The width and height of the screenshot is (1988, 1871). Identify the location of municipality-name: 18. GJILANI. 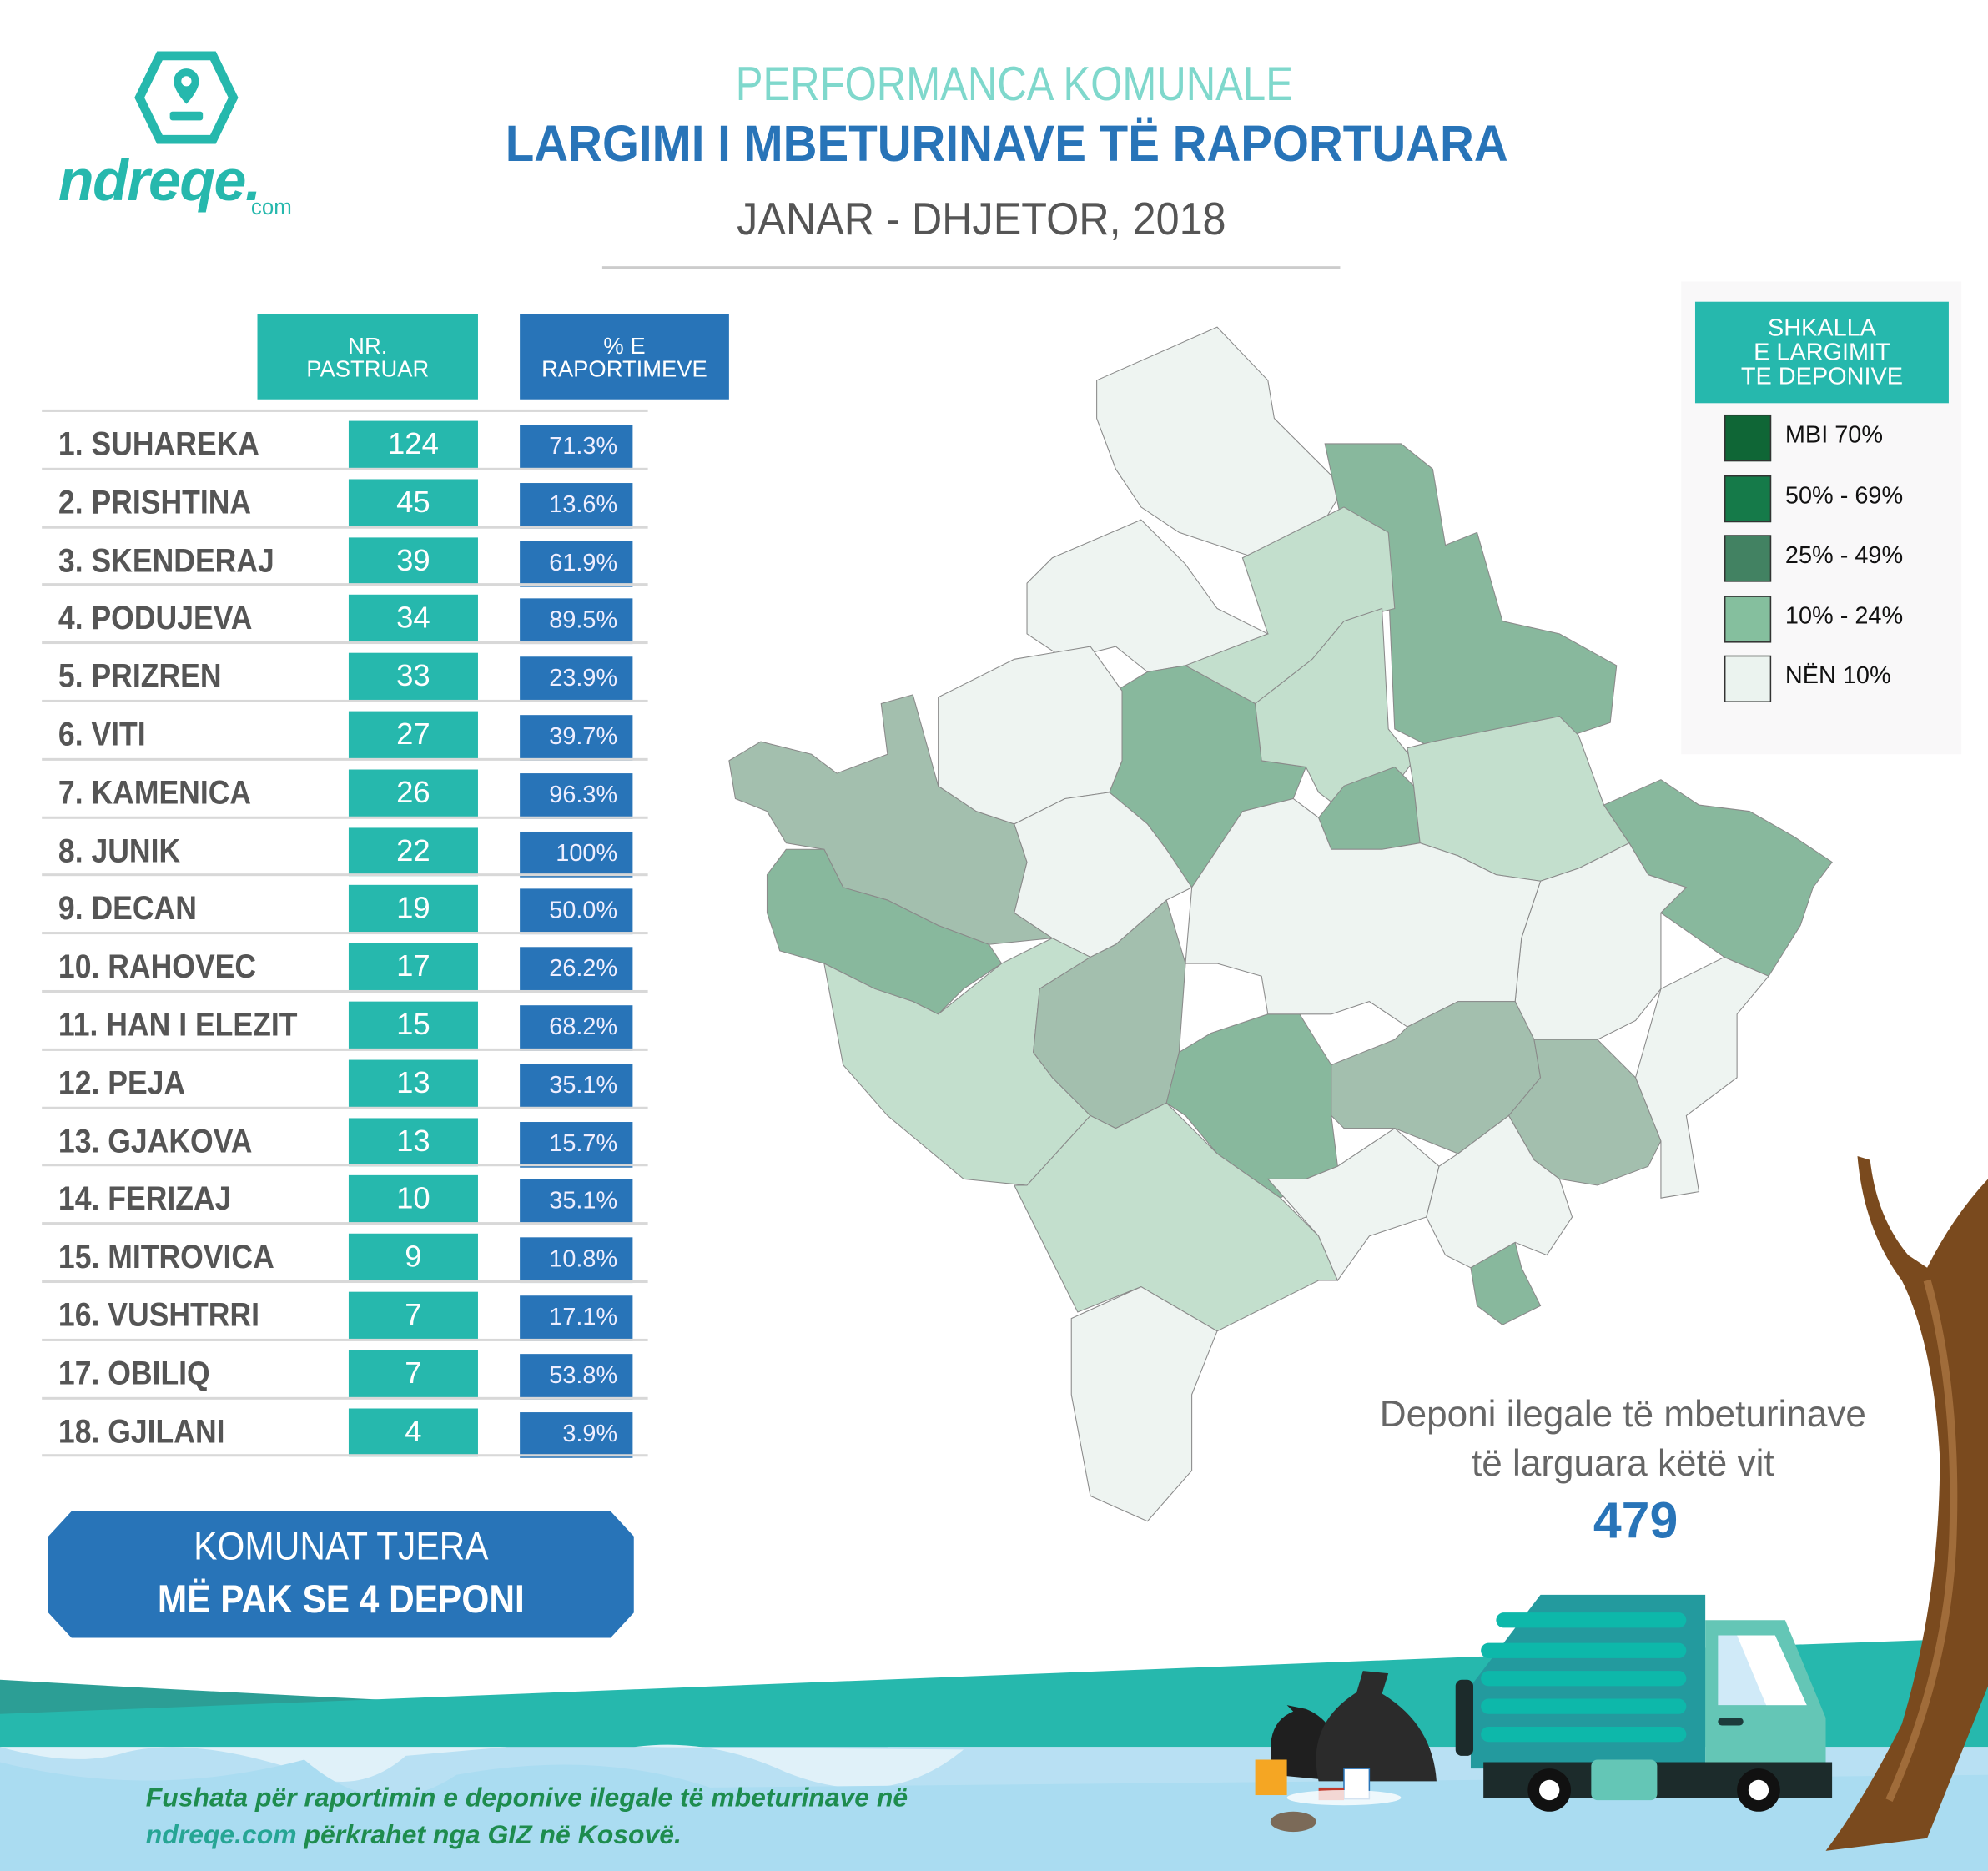
(141, 1431).